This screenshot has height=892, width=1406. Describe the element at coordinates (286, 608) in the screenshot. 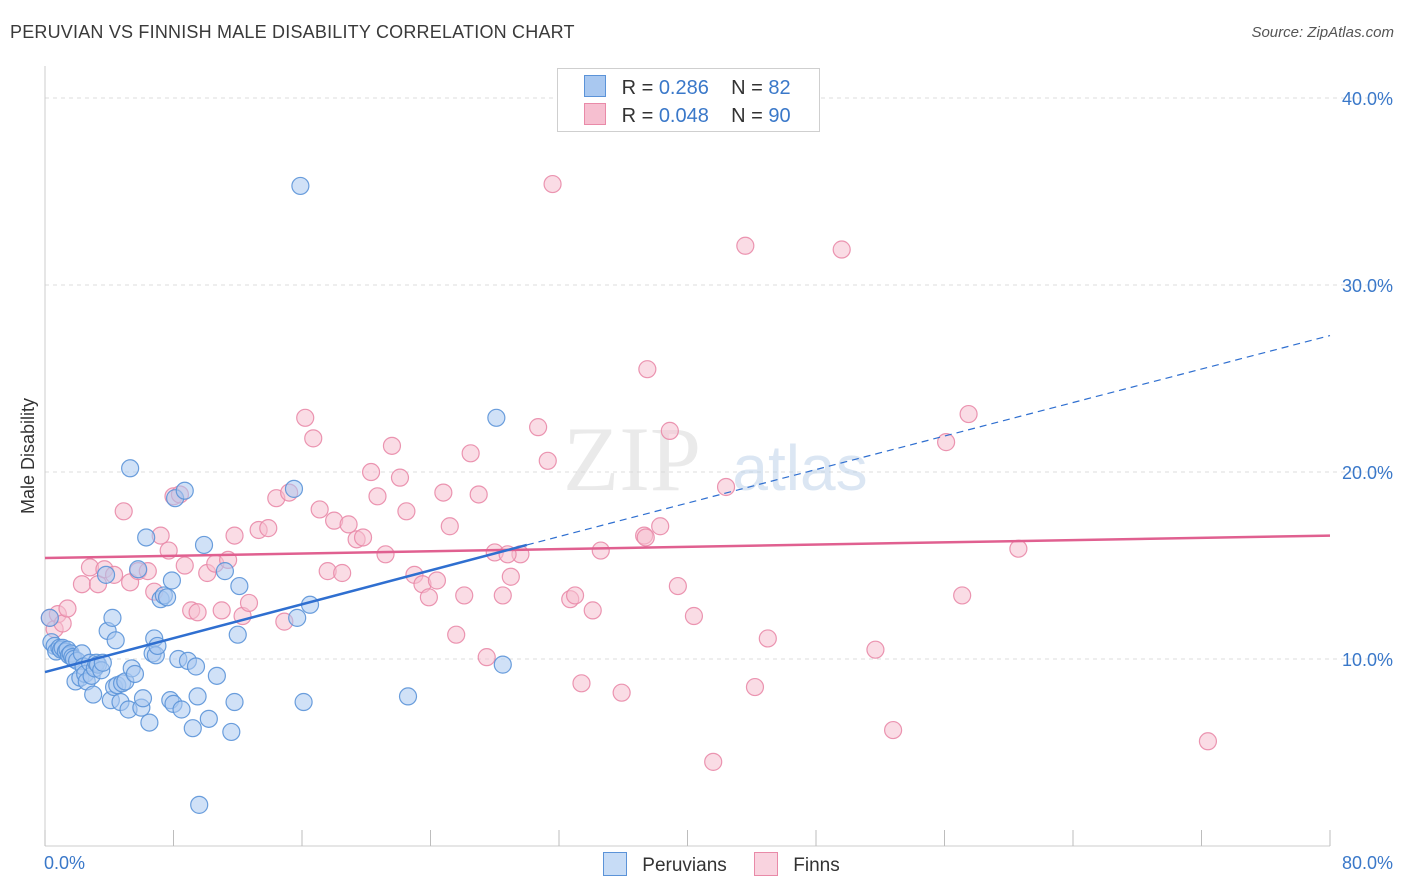

I see `peruvians-trend-line` at that location.